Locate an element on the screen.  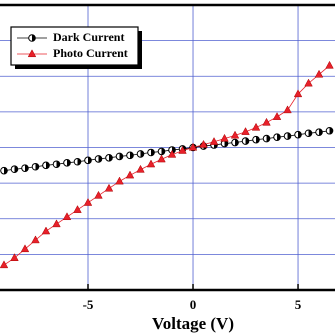
legend: Dark Current Photo Current is located at coordinates (76, 47).